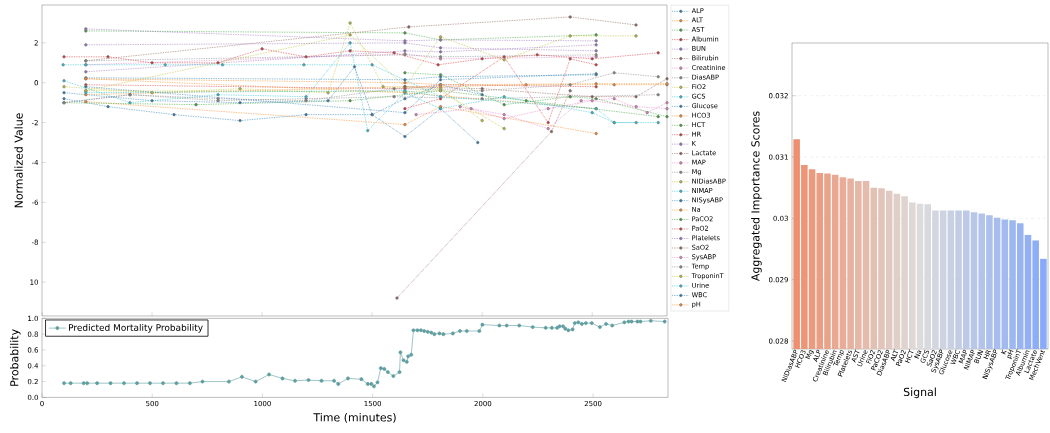  What do you see at coordinates (919, 393) in the screenshot?
I see `x-axis-title: Signal` at bounding box center [919, 393].